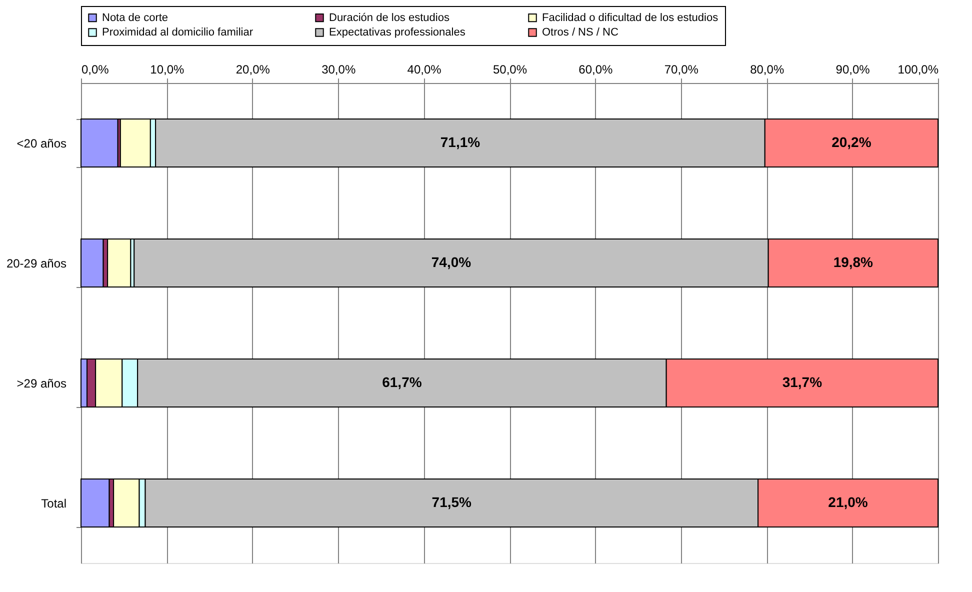  What do you see at coordinates (135, 18) in the screenshot?
I see `legend-label: Nota de corte` at bounding box center [135, 18].